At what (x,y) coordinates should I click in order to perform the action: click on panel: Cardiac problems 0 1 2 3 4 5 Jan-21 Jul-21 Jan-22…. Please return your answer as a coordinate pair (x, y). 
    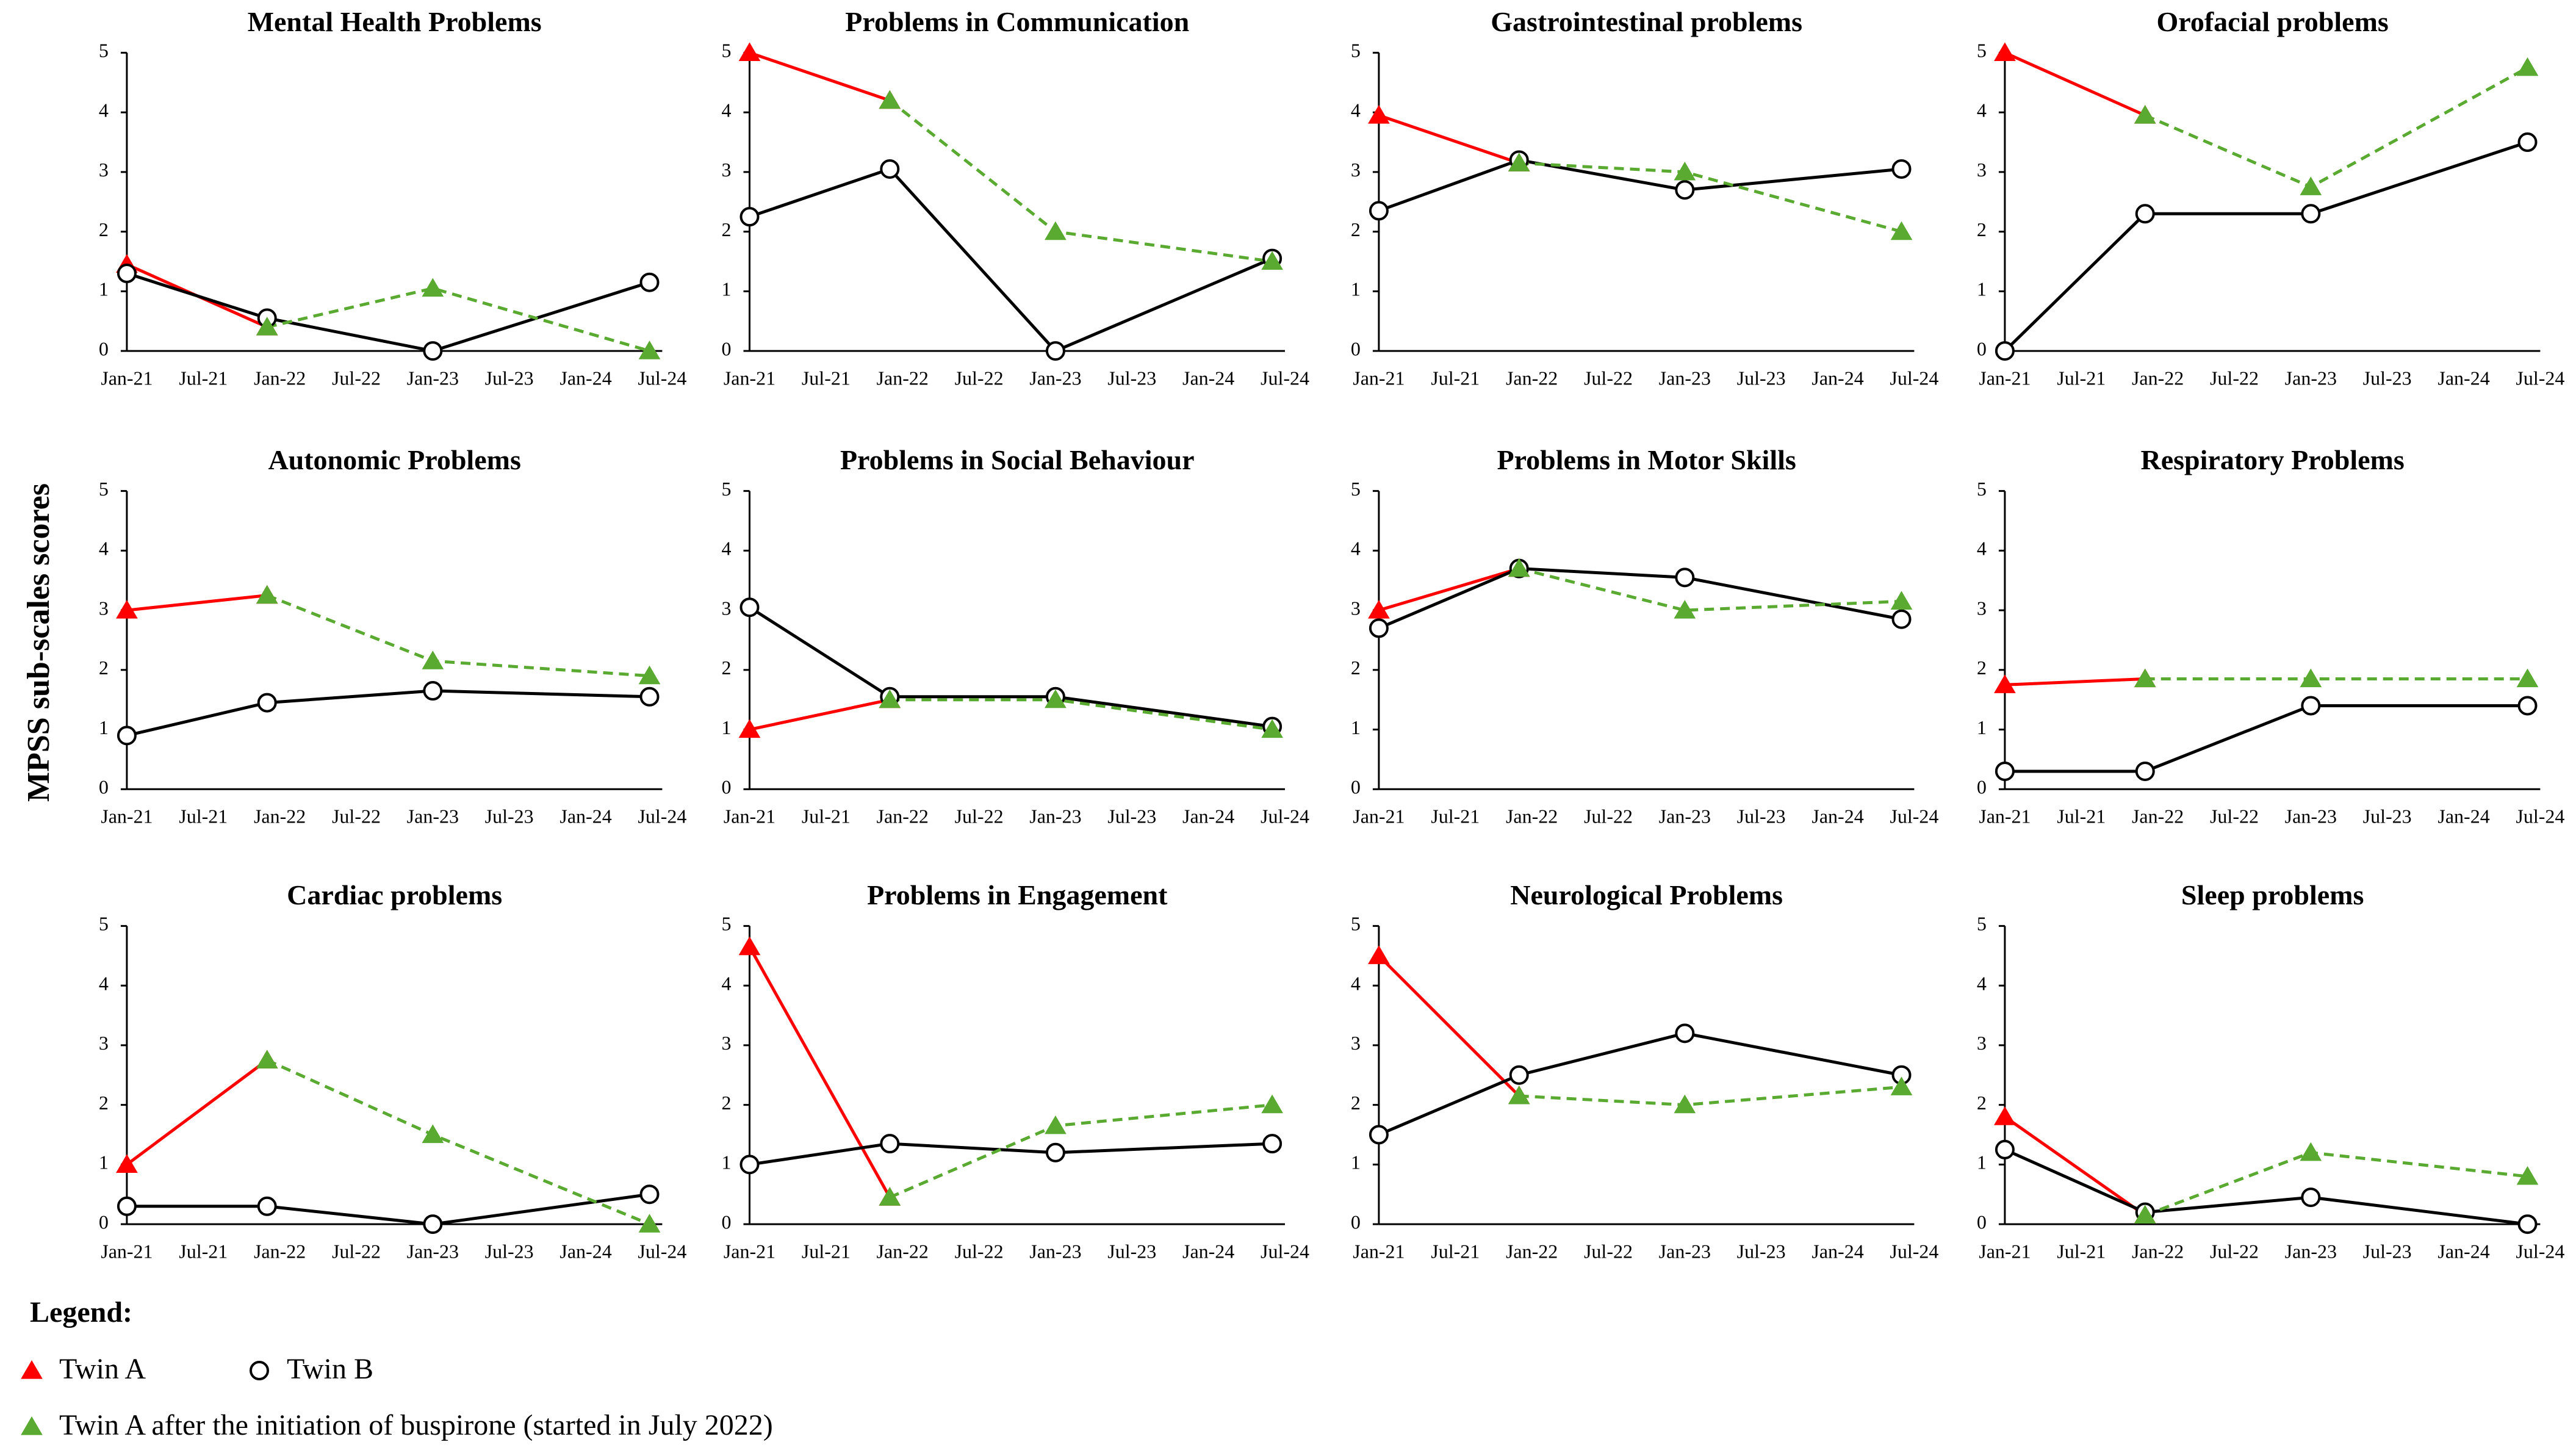
    Looking at the image, I should click on (393, 1070).